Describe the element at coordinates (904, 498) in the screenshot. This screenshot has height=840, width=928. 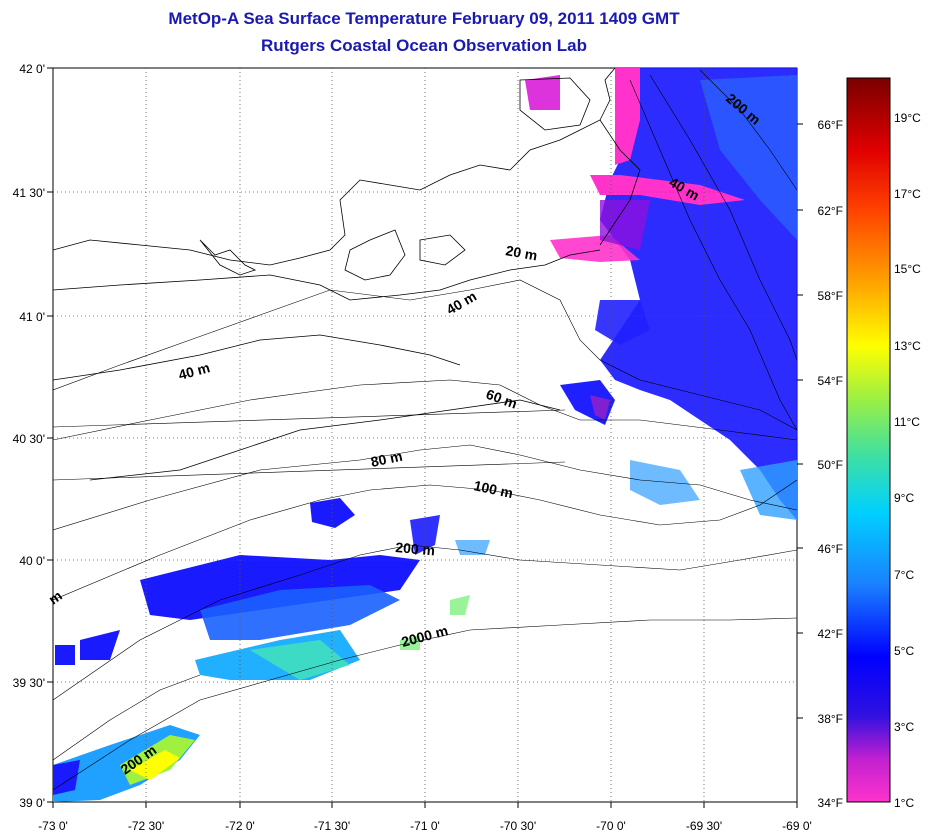
I see `celsius-label: 9°C` at that location.